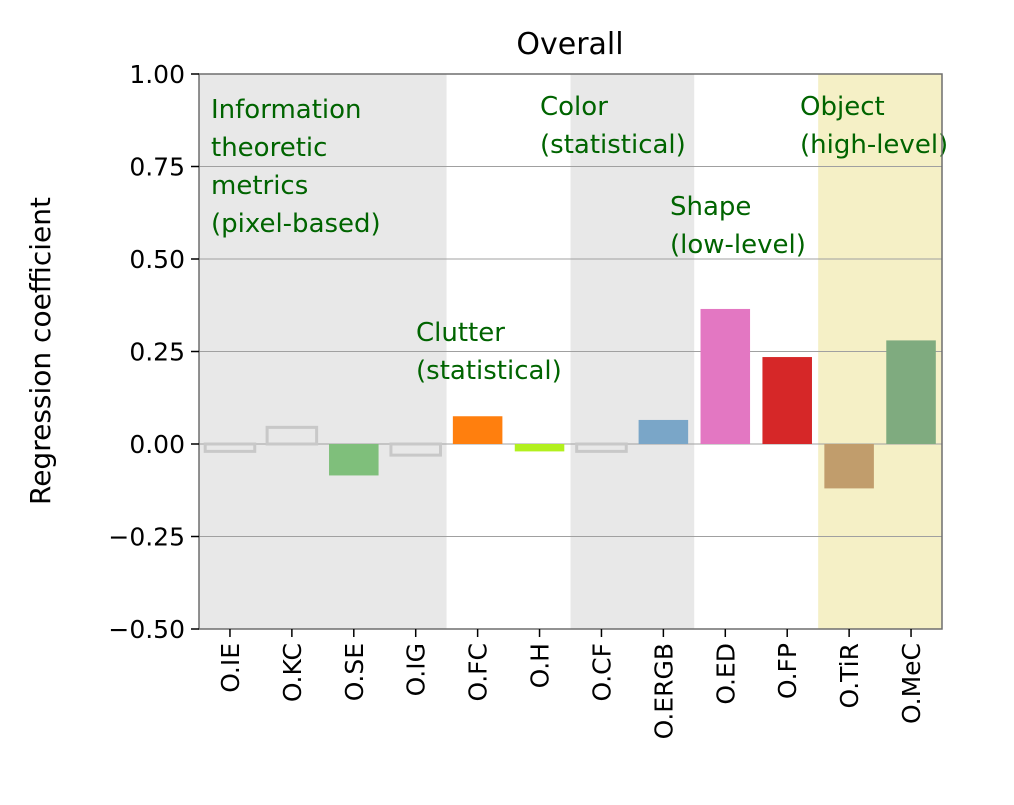 The image size is (1014, 805). I want to click on group-label-line: (low-level), so click(738, 245).